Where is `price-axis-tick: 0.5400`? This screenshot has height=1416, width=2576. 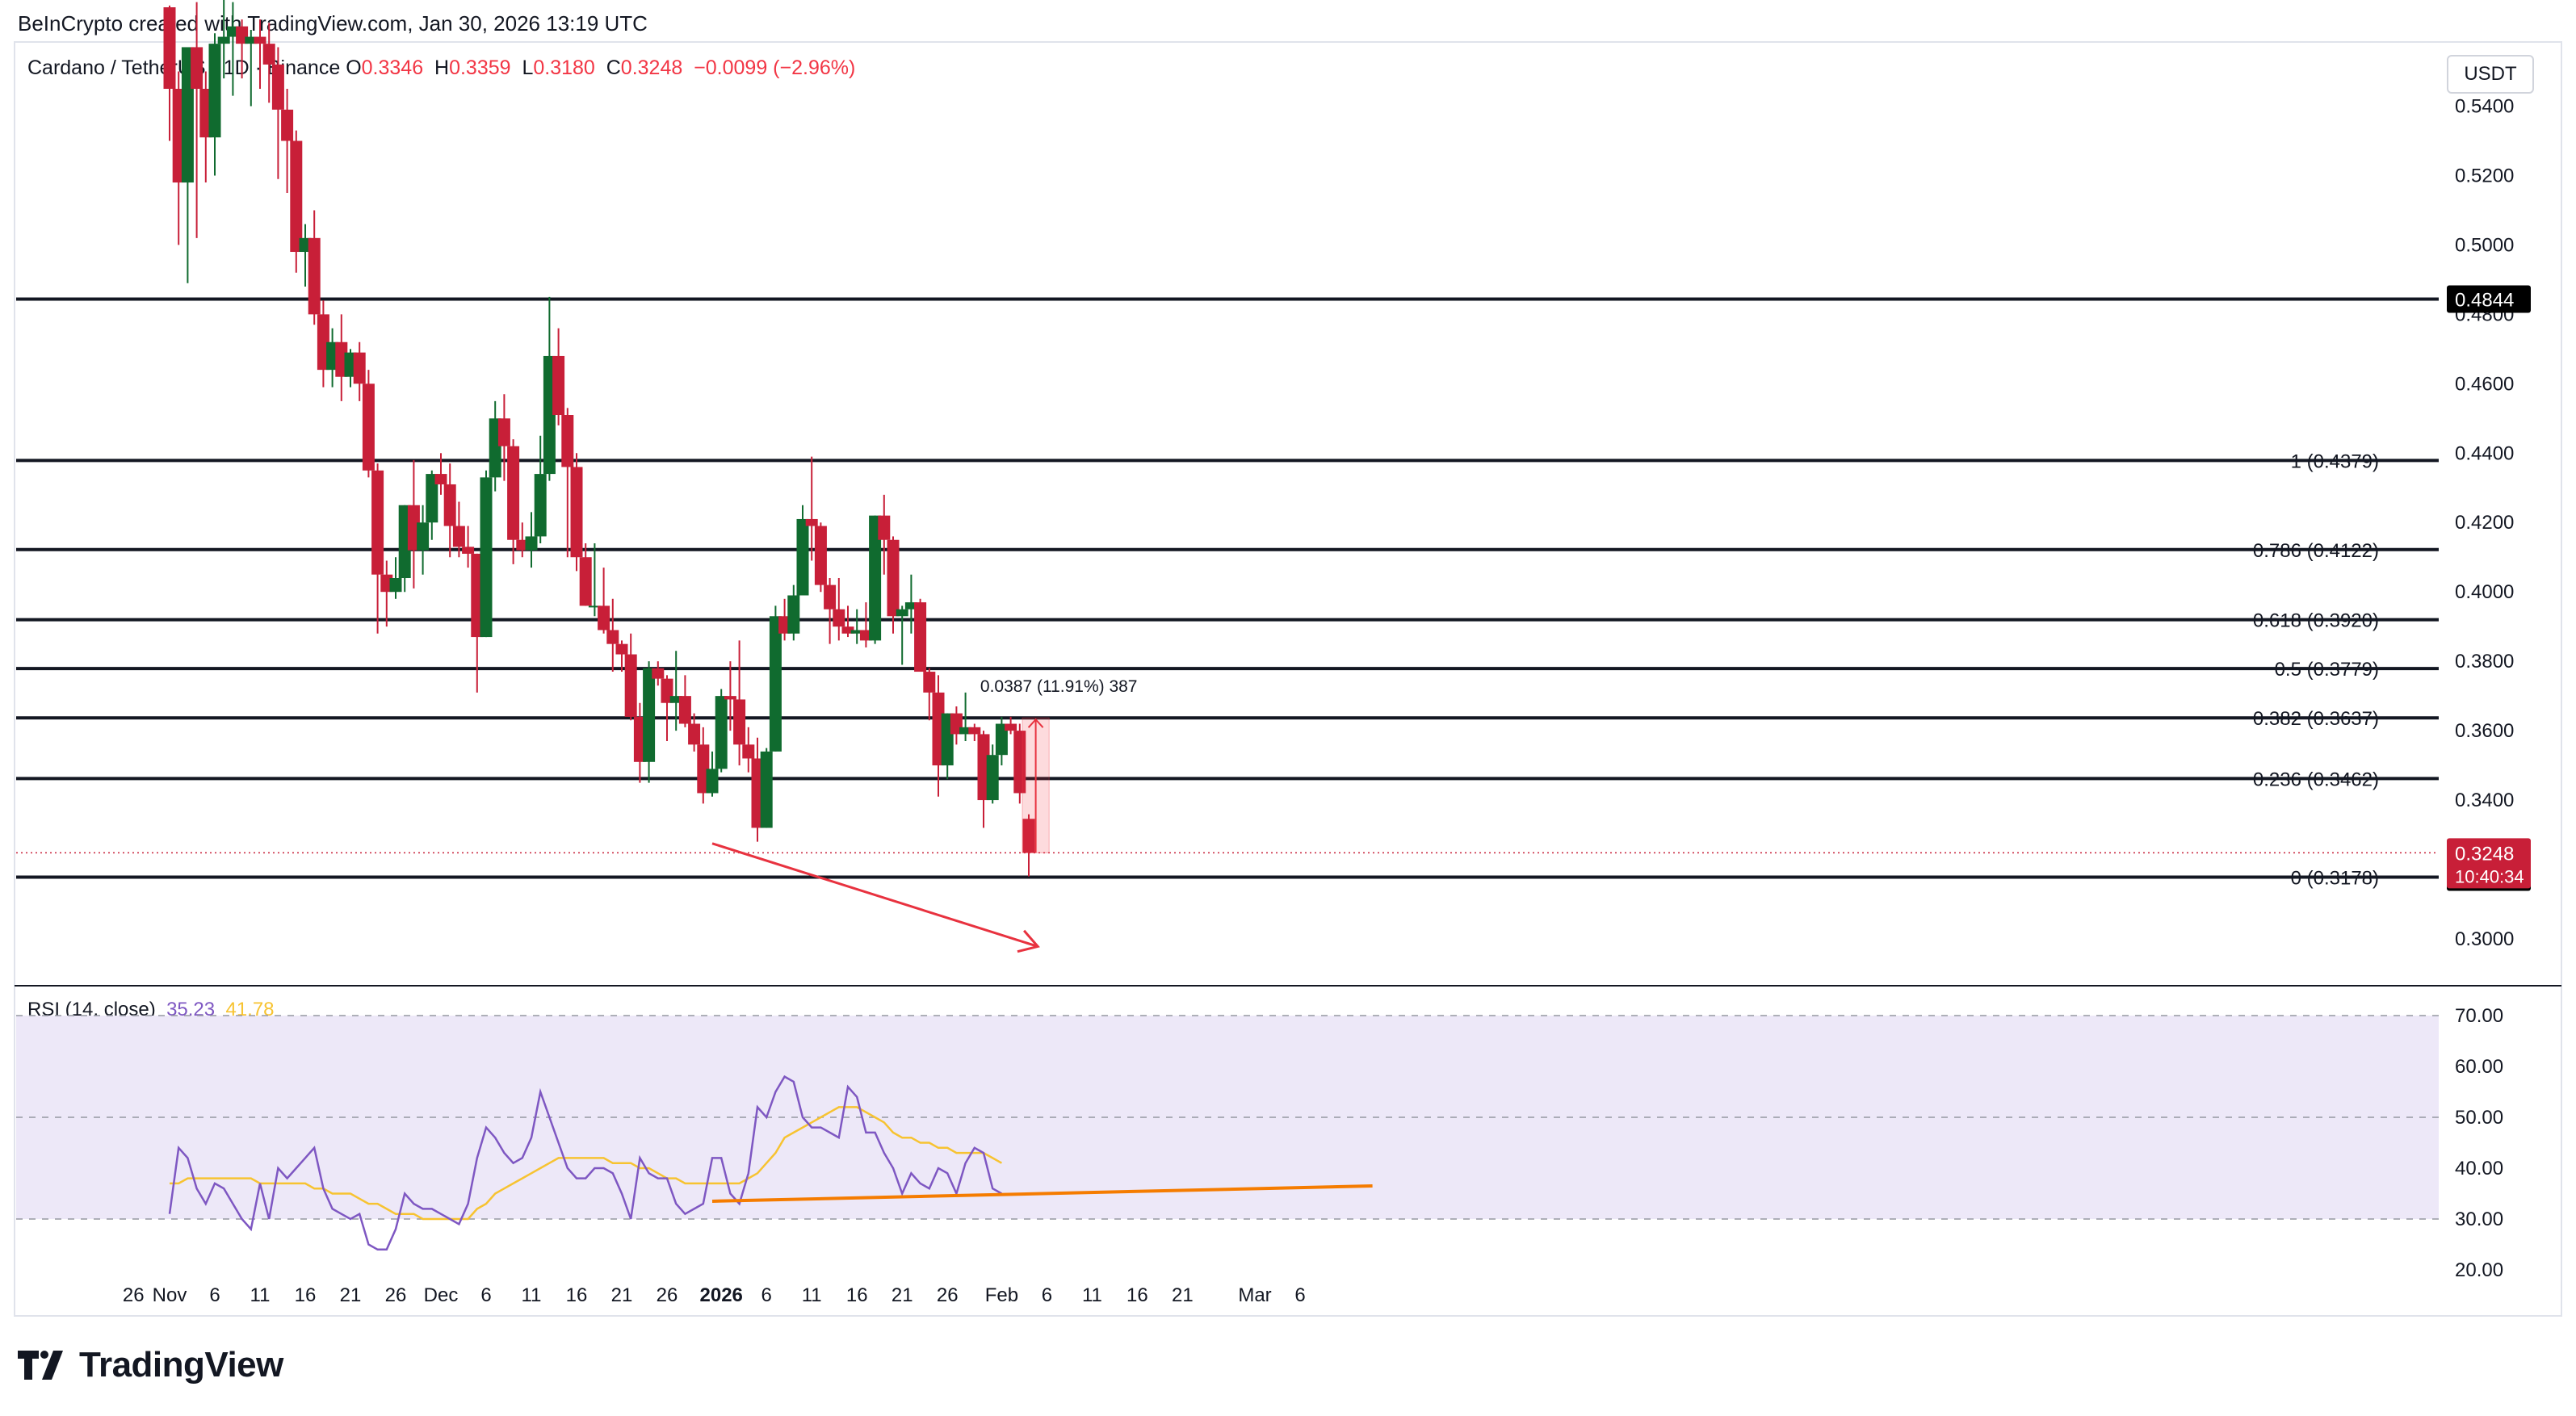 price-axis-tick: 0.5400 is located at coordinates (2484, 107).